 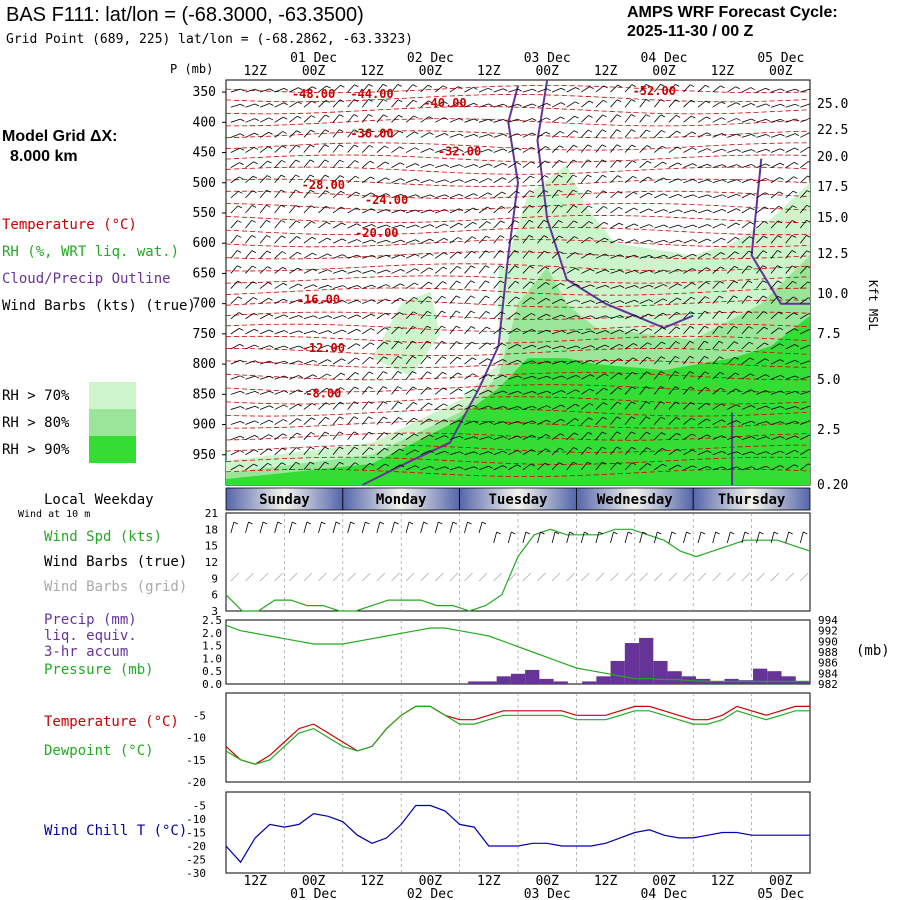 What do you see at coordinates (832, 130) in the screenshot?
I see `height-tick: 22.5` at bounding box center [832, 130].